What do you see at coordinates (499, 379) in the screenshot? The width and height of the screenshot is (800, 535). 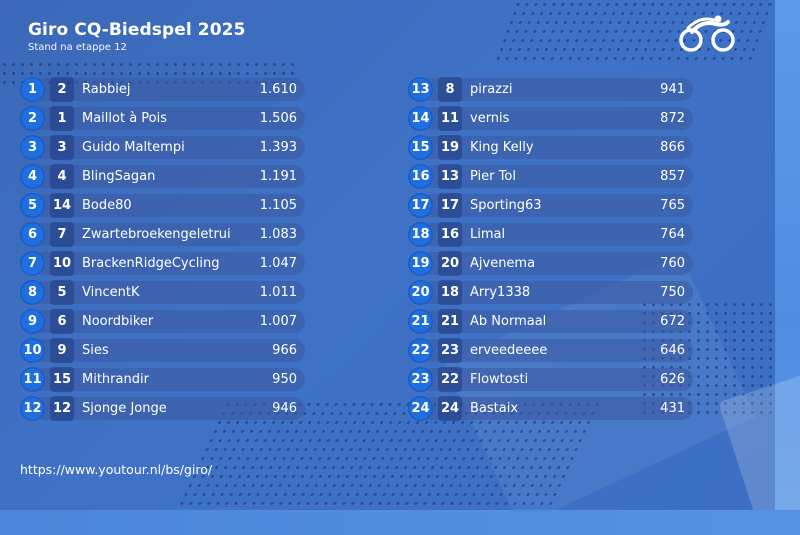 I see `player-name: Flowtosti` at bounding box center [499, 379].